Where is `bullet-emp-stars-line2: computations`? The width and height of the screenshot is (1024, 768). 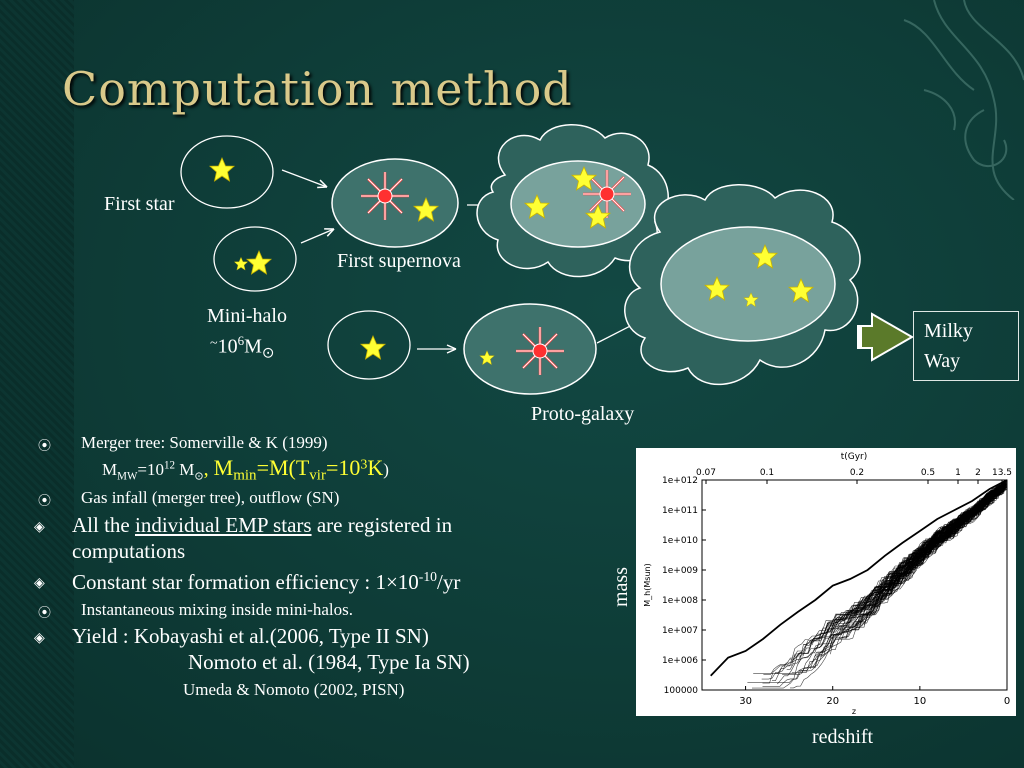 bullet-emp-stars-line2: computations is located at coordinates (129, 551).